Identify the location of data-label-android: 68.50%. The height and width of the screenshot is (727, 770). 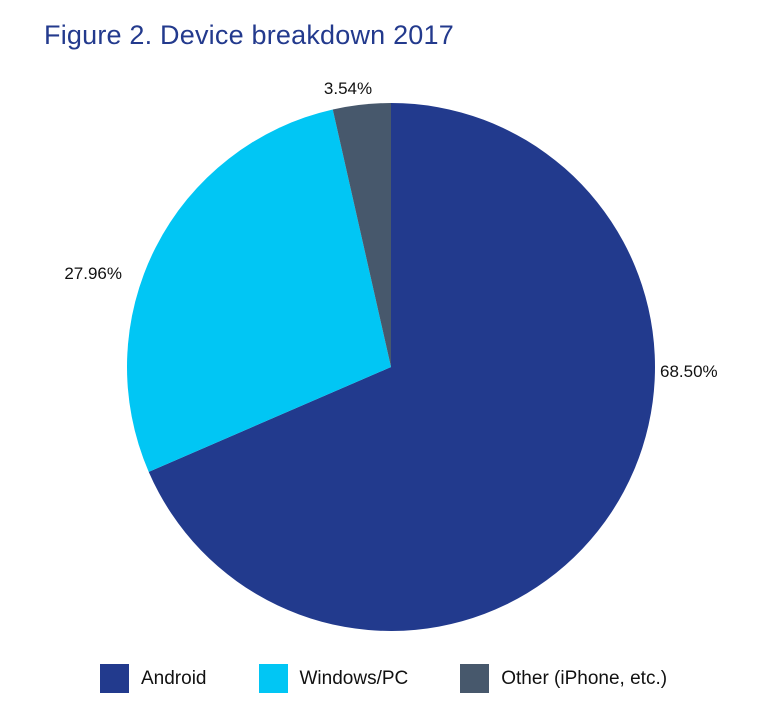
(689, 371).